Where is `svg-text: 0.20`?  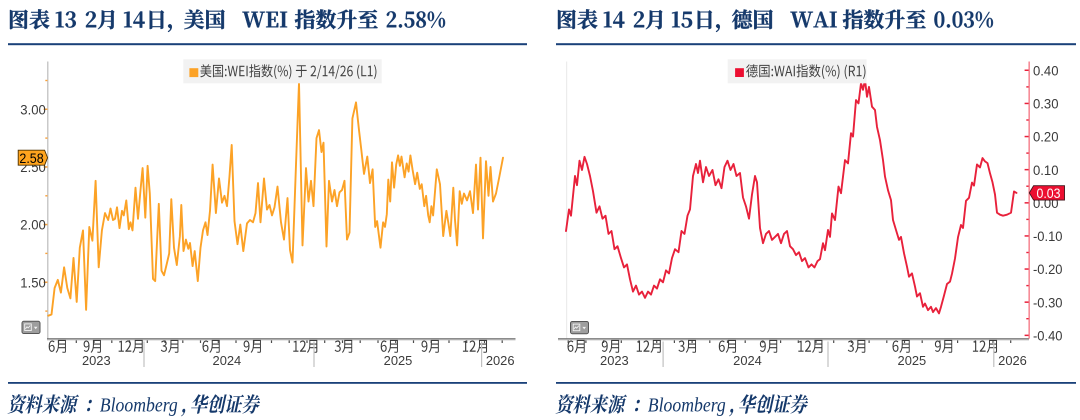 svg-text: 0.20 is located at coordinates (1046, 138).